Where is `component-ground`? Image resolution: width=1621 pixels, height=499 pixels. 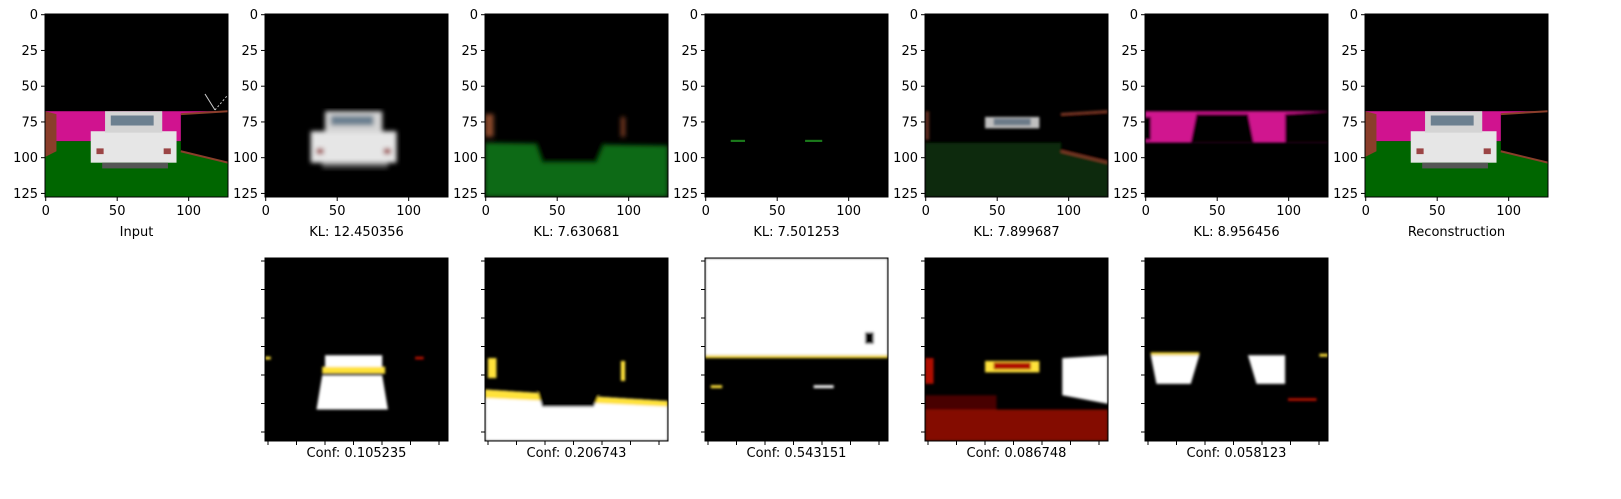 component-ground is located at coordinates (576, 155).